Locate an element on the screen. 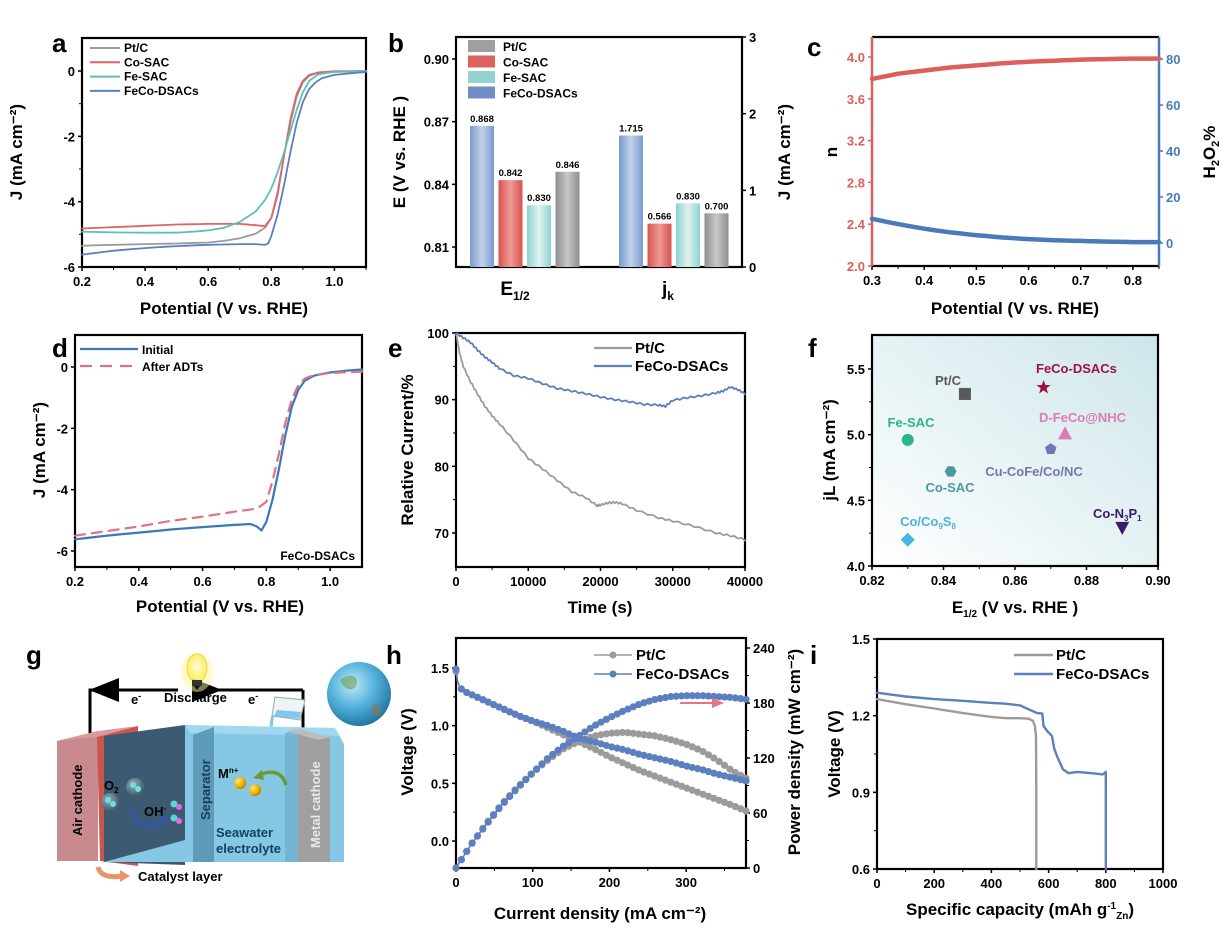  axes-frame is located at coordinates (218, 451).